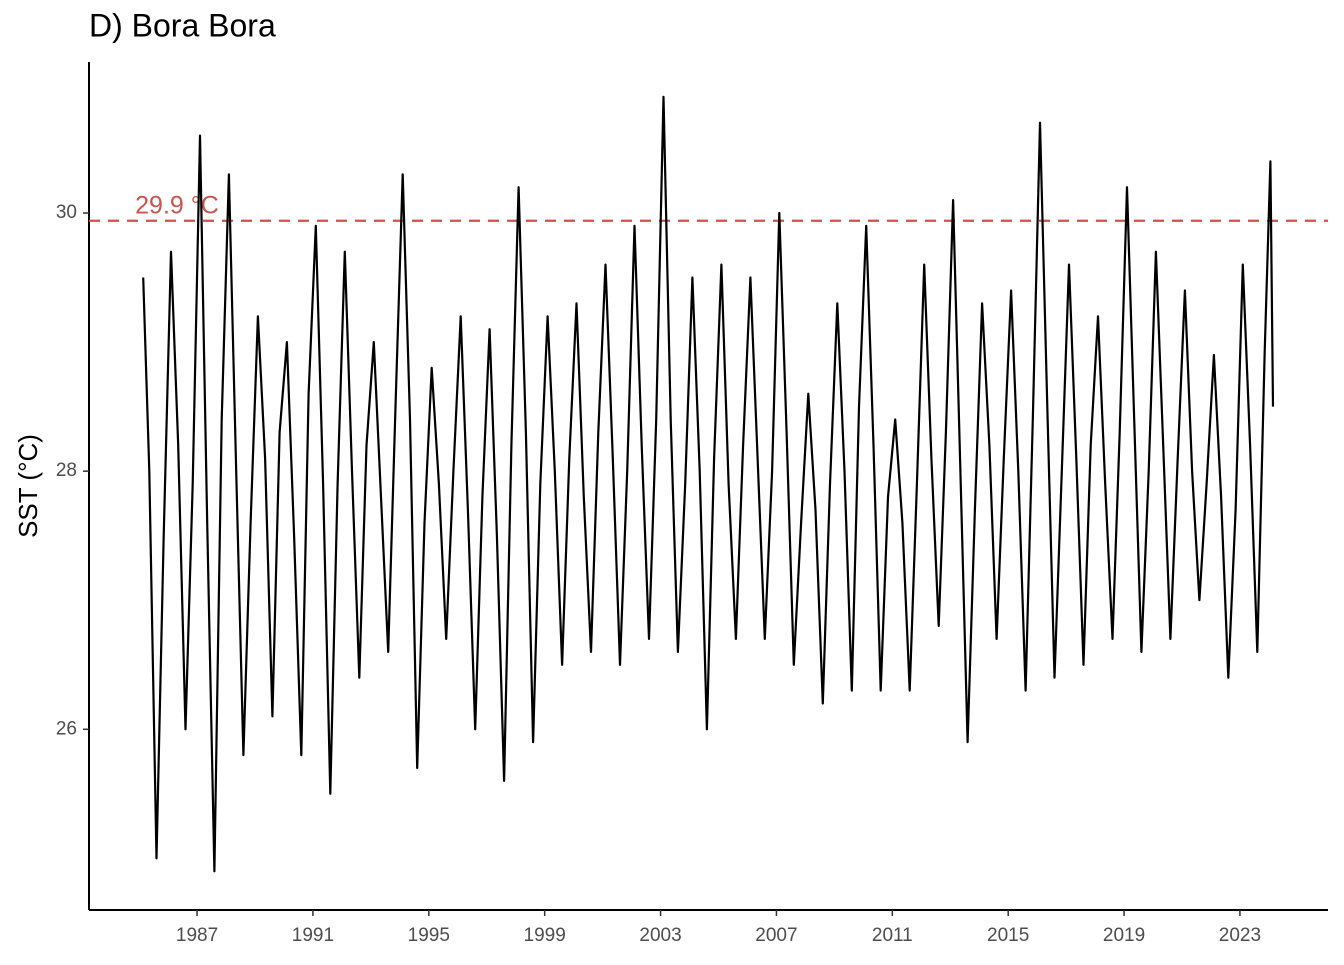  What do you see at coordinates (177, 205) in the screenshot?
I see `threshold-label: 29.9 °C` at bounding box center [177, 205].